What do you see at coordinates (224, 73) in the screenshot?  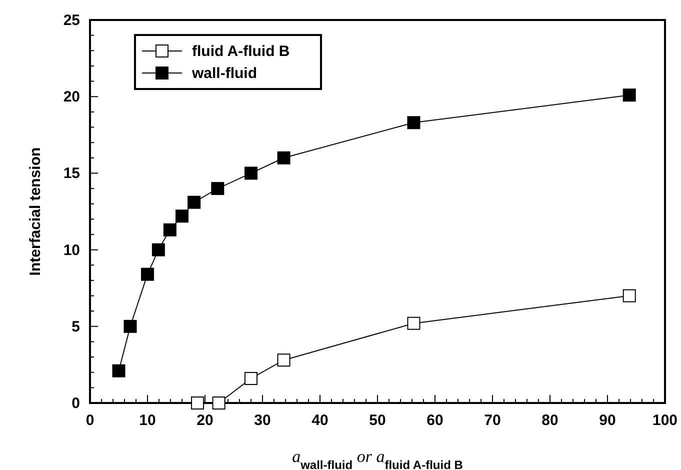 I see `legend-label: wall-fluid` at bounding box center [224, 73].